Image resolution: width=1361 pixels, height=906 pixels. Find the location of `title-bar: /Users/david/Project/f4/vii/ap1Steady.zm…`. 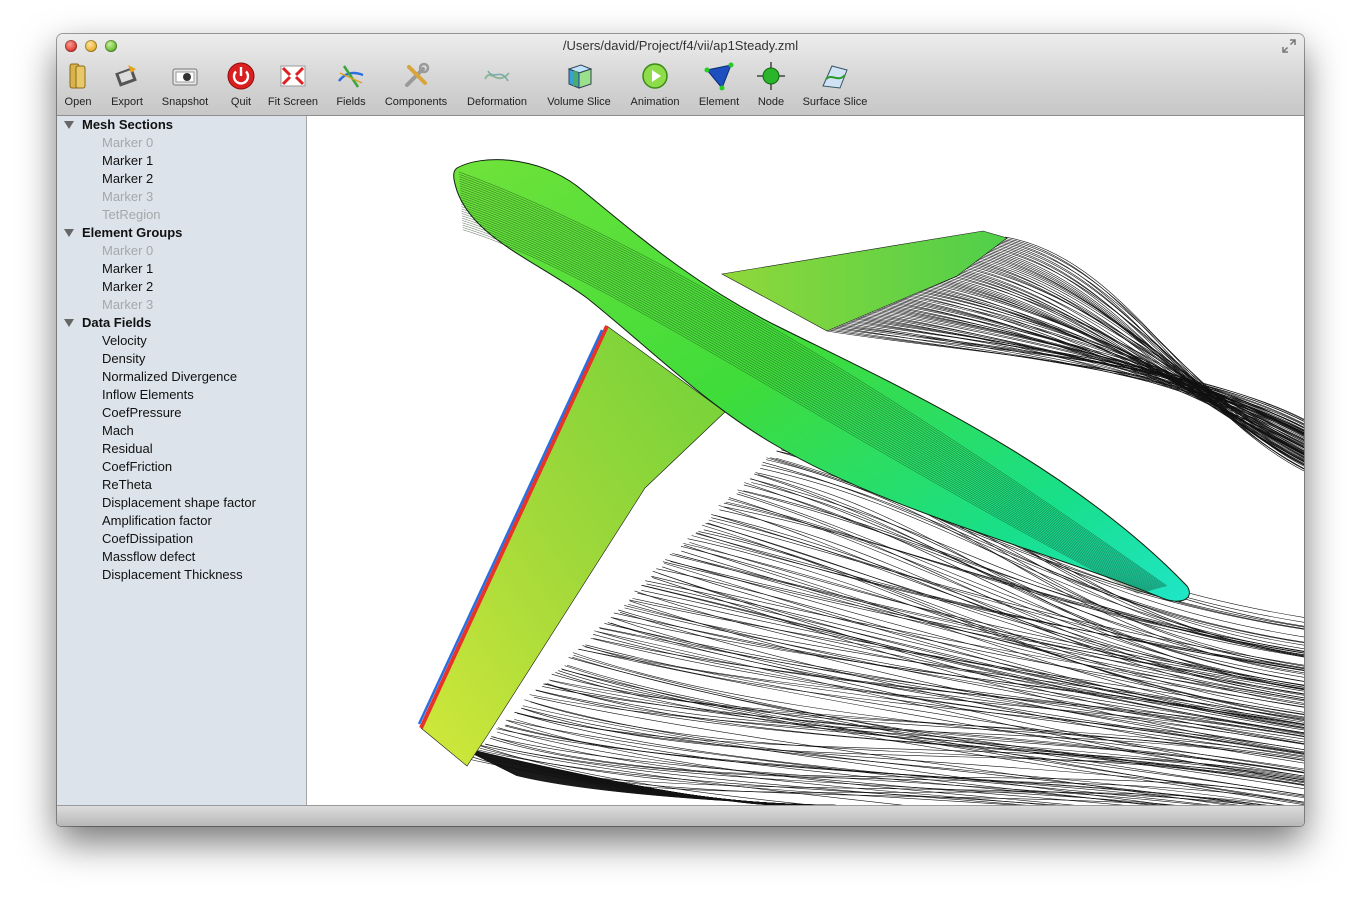

title-bar: /Users/david/Project/f4/vii/ap1Steady.zm… is located at coordinates (680, 75).